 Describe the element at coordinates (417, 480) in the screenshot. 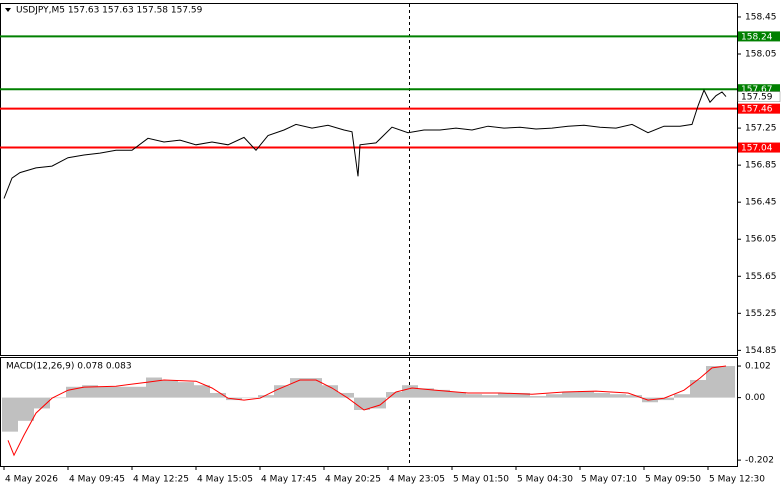

I see `x-tick-label: 4 May 23:05` at that location.